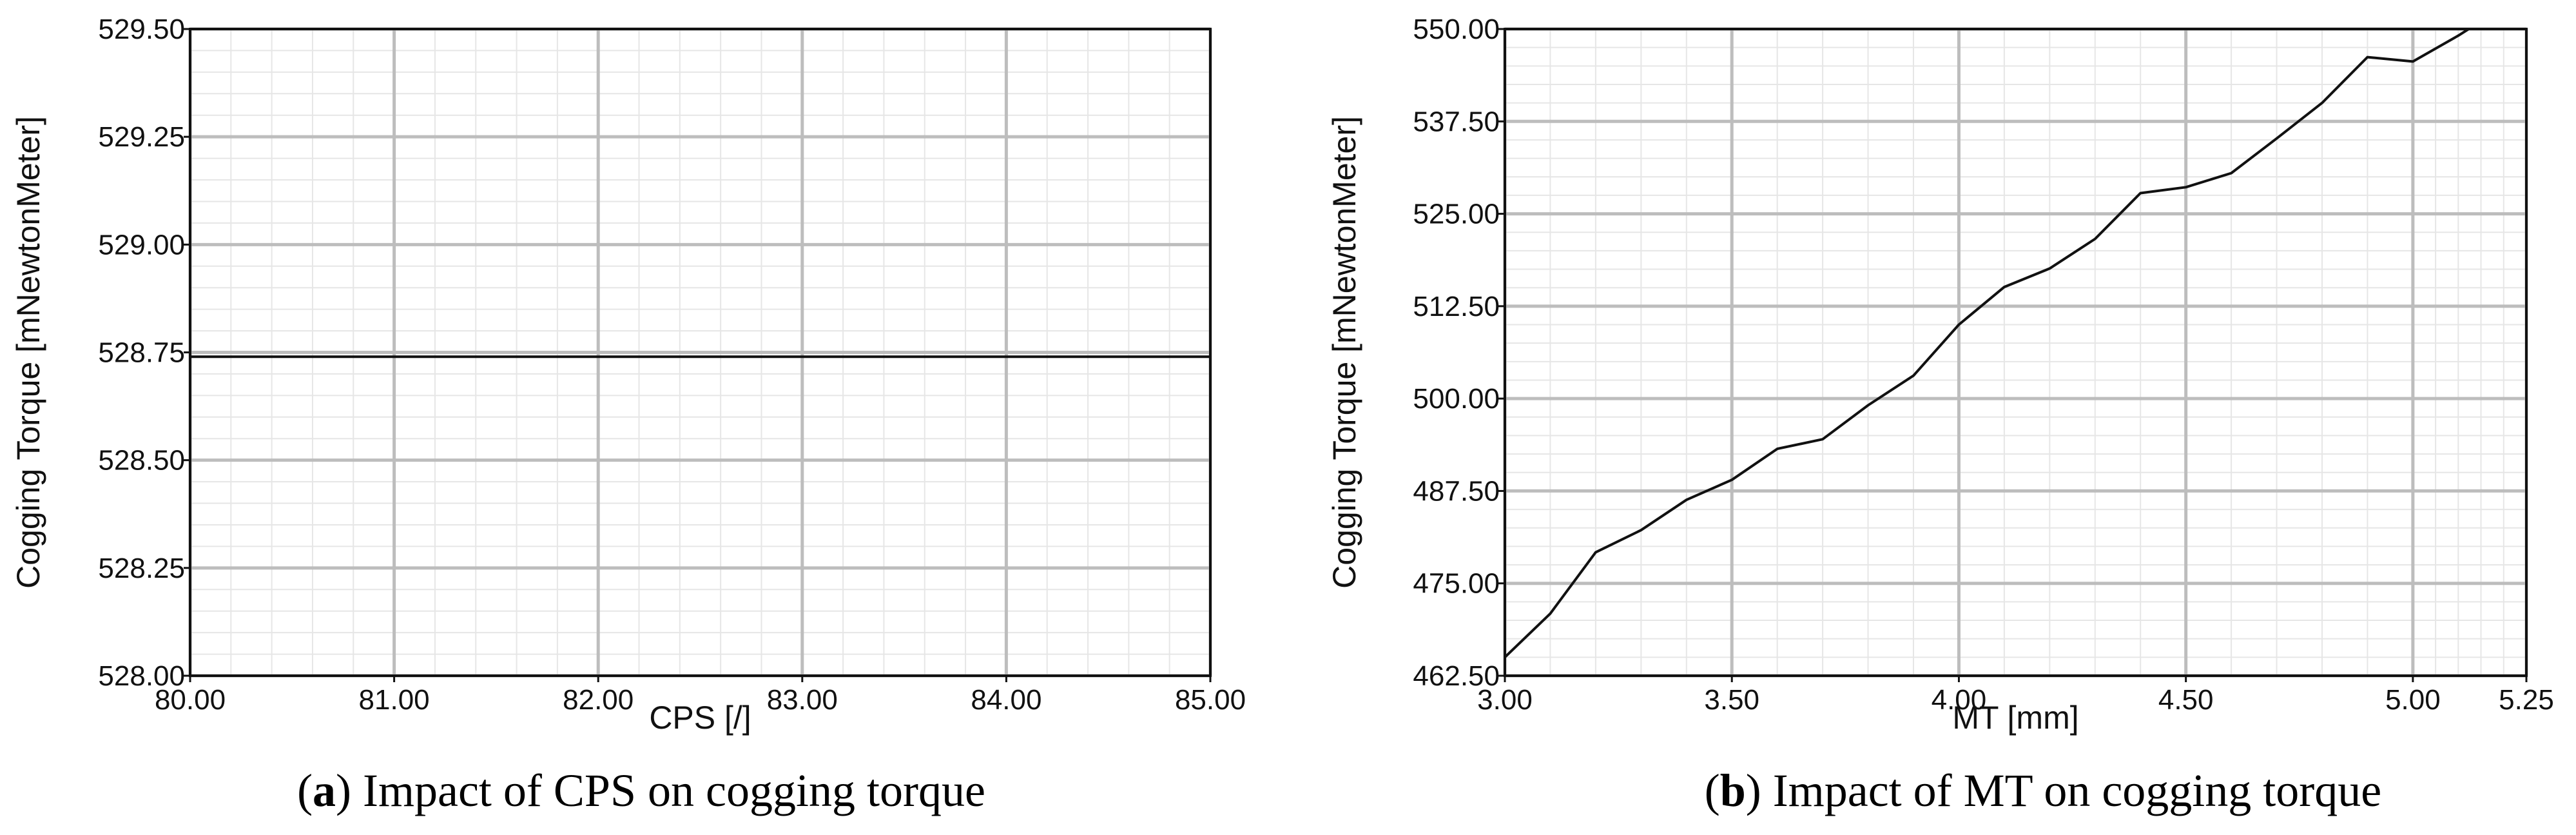 The image size is (2576, 835). What do you see at coordinates (141, 676) in the screenshot?
I see `y-tick-label: 528.00` at bounding box center [141, 676].